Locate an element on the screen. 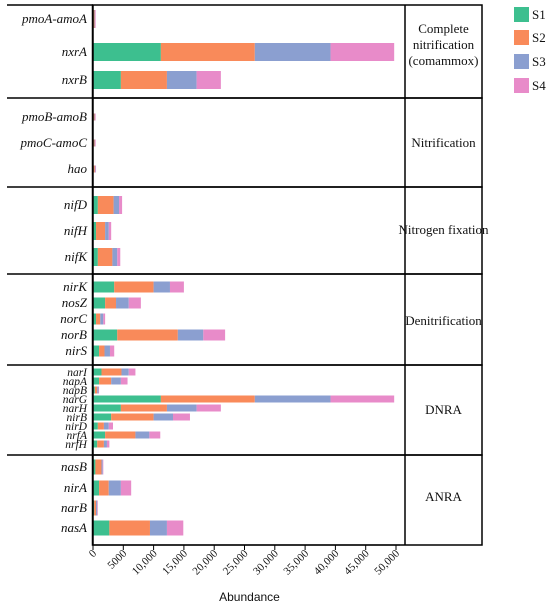 The image size is (550, 609). gene-label-narb: narB is located at coordinates (74, 507).